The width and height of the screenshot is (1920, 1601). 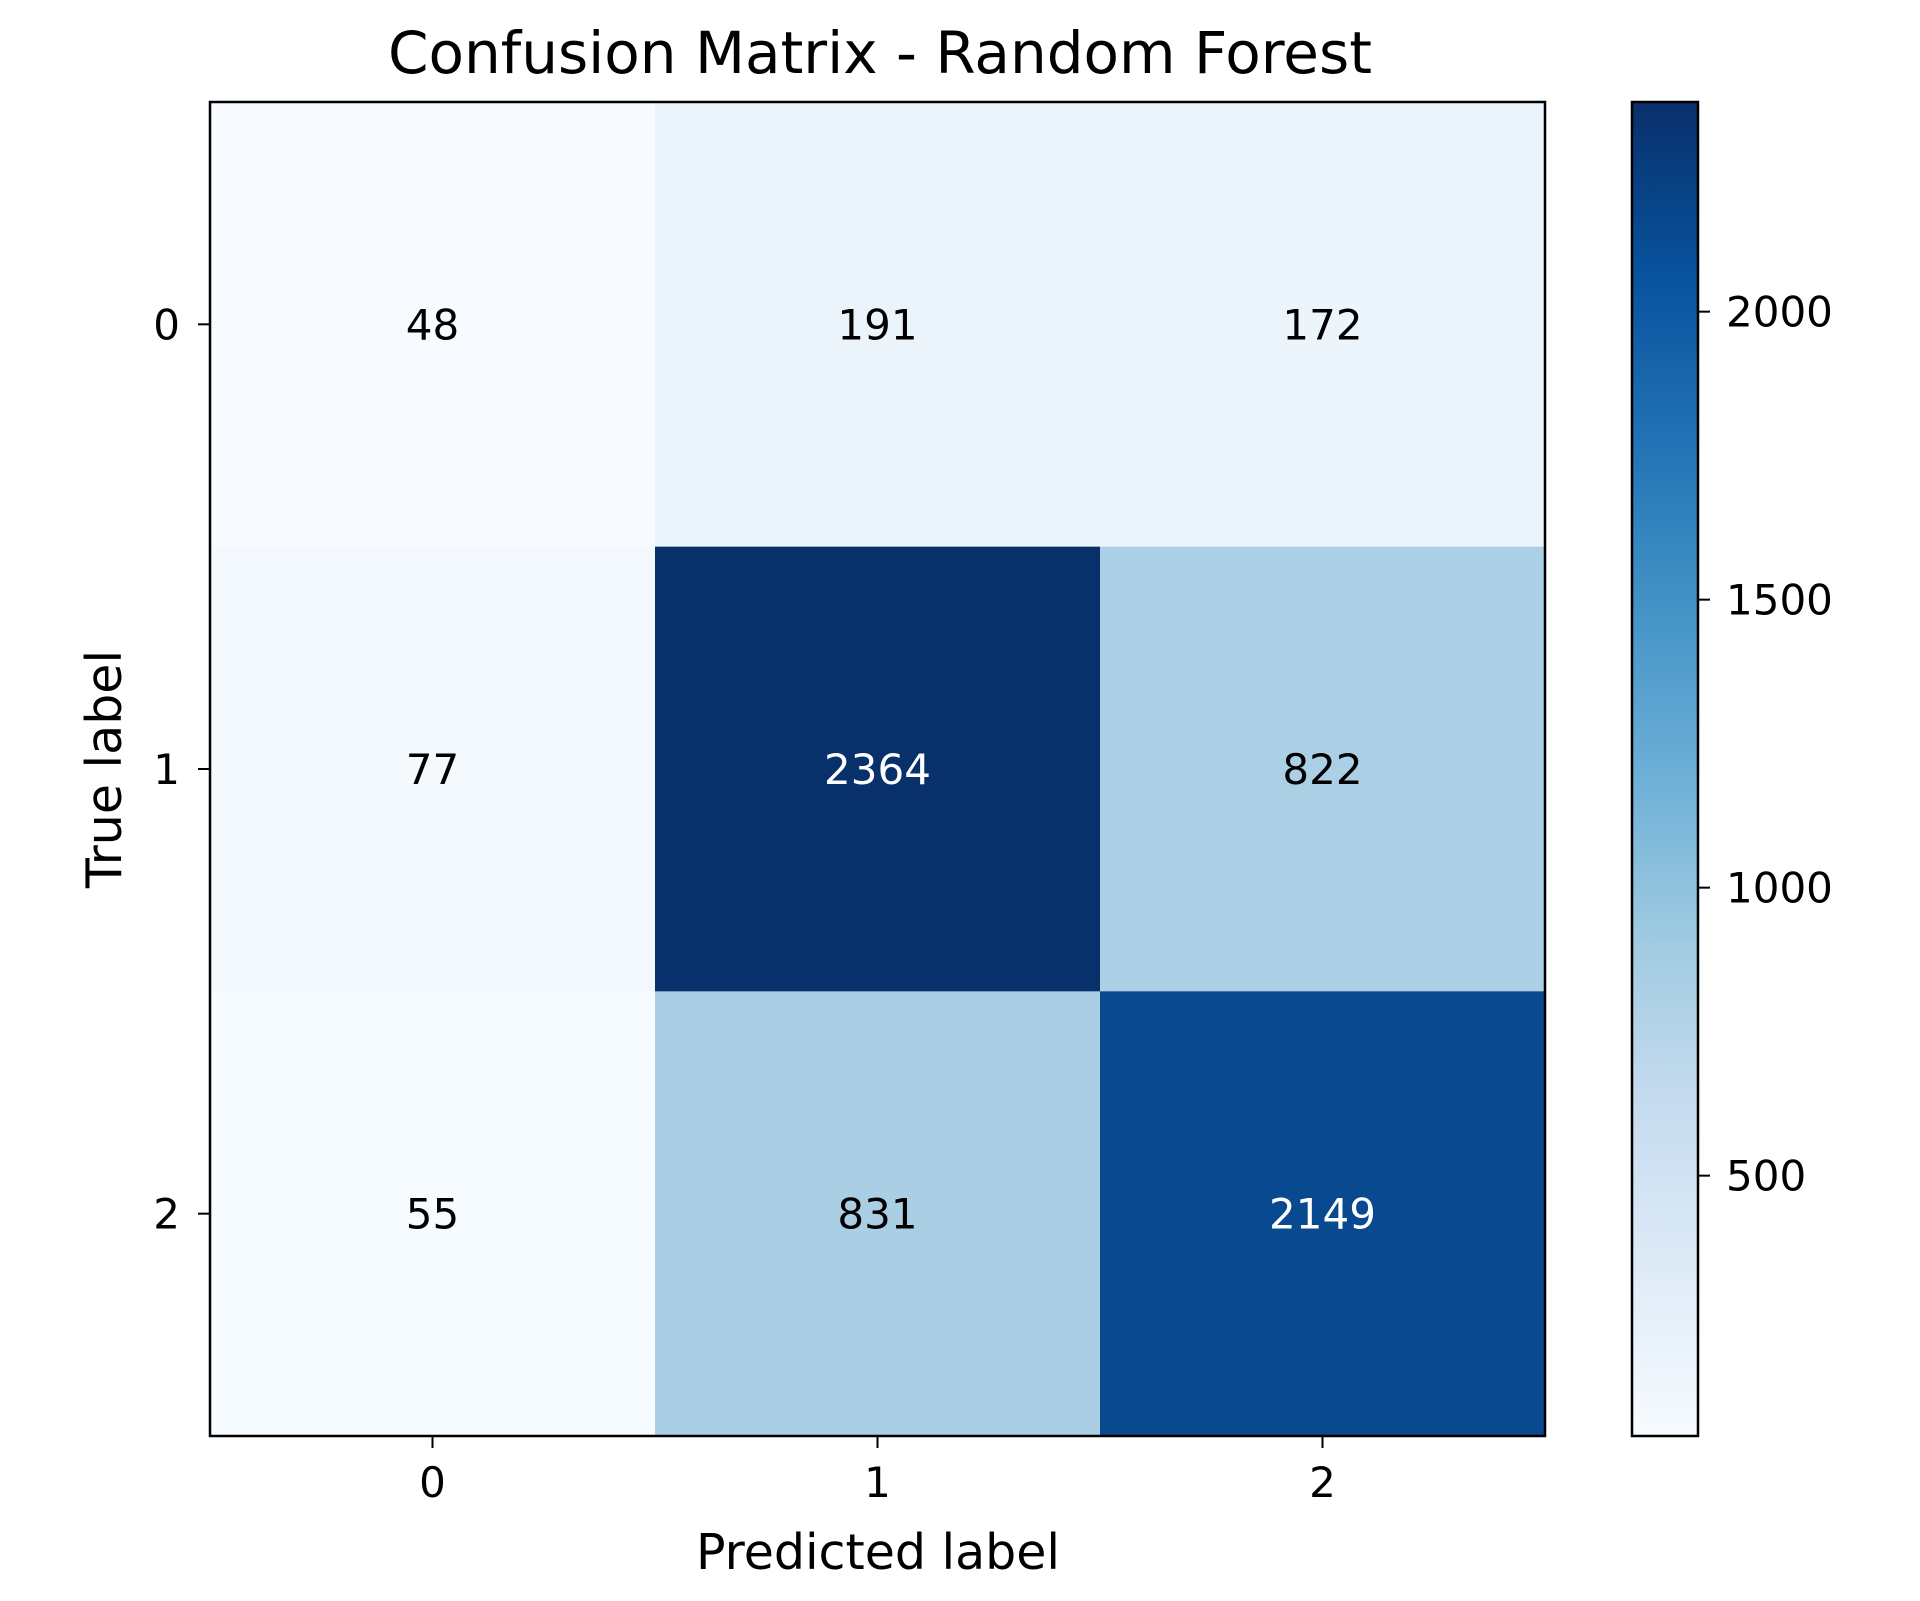 What do you see at coordinates (1779, 600) in the screenshot?
I see `colorbar-tick-label-1500: 1500` at bounding box center [1779, 600].